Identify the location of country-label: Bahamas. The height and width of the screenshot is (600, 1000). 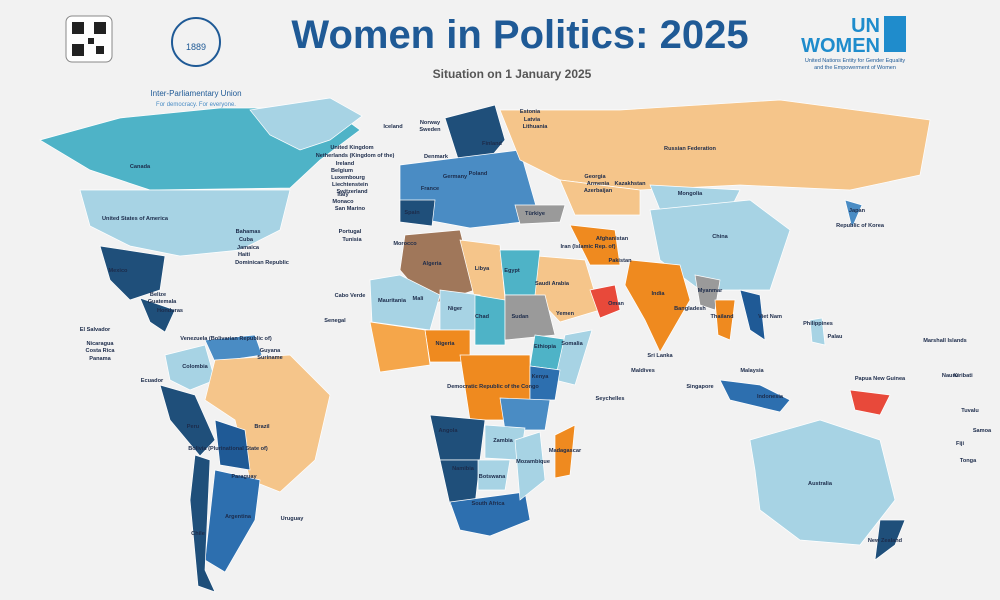
(248, 232).